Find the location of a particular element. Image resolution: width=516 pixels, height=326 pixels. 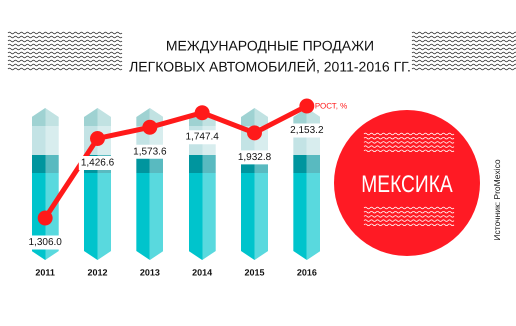

text: Источник: ProMexico is located at coordinates (497, 200).